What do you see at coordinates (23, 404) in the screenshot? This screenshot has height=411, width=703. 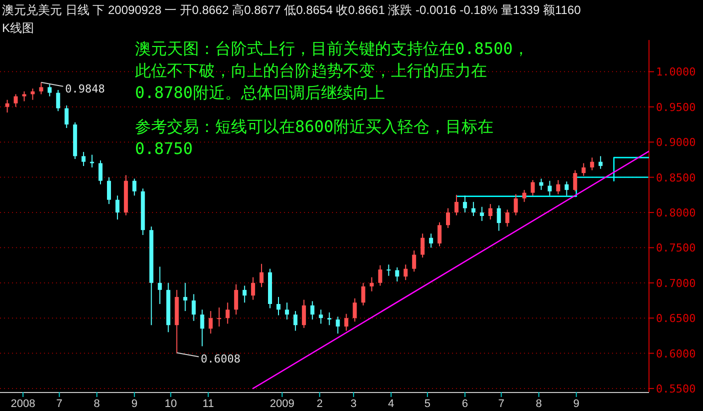 I see `x-tick-label: 2008` at bounding box center [23, 404].